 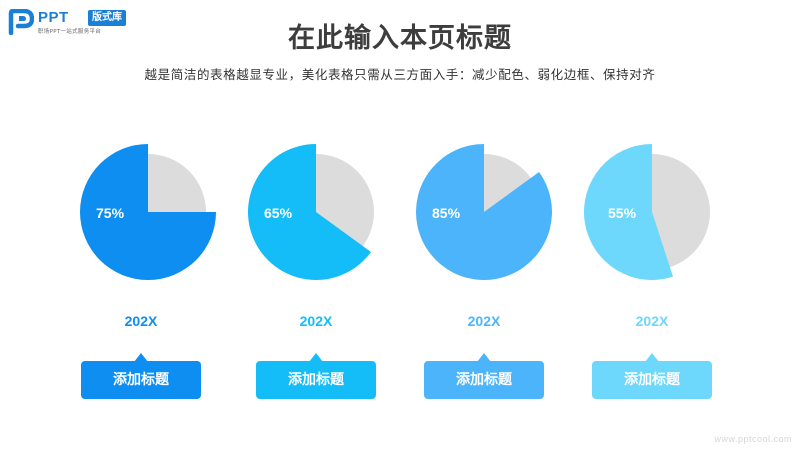 I want to click on pie-chart-3: 85%, so click(x=483, y=212).